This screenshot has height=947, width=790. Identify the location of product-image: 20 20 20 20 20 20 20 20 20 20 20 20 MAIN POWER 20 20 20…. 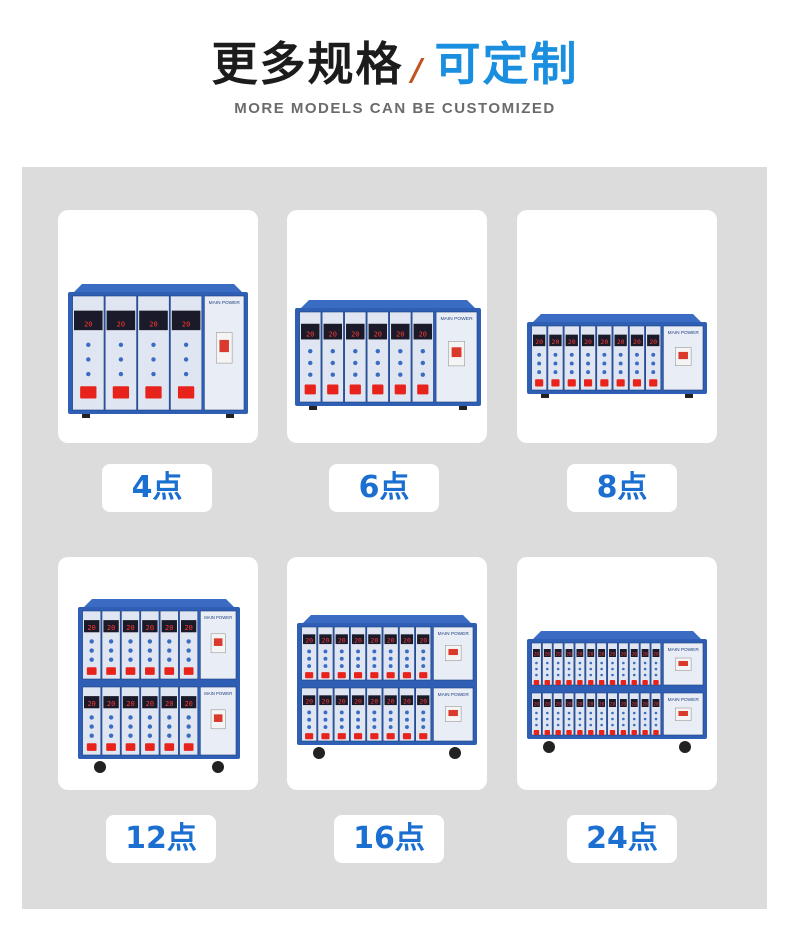
(617, 673).